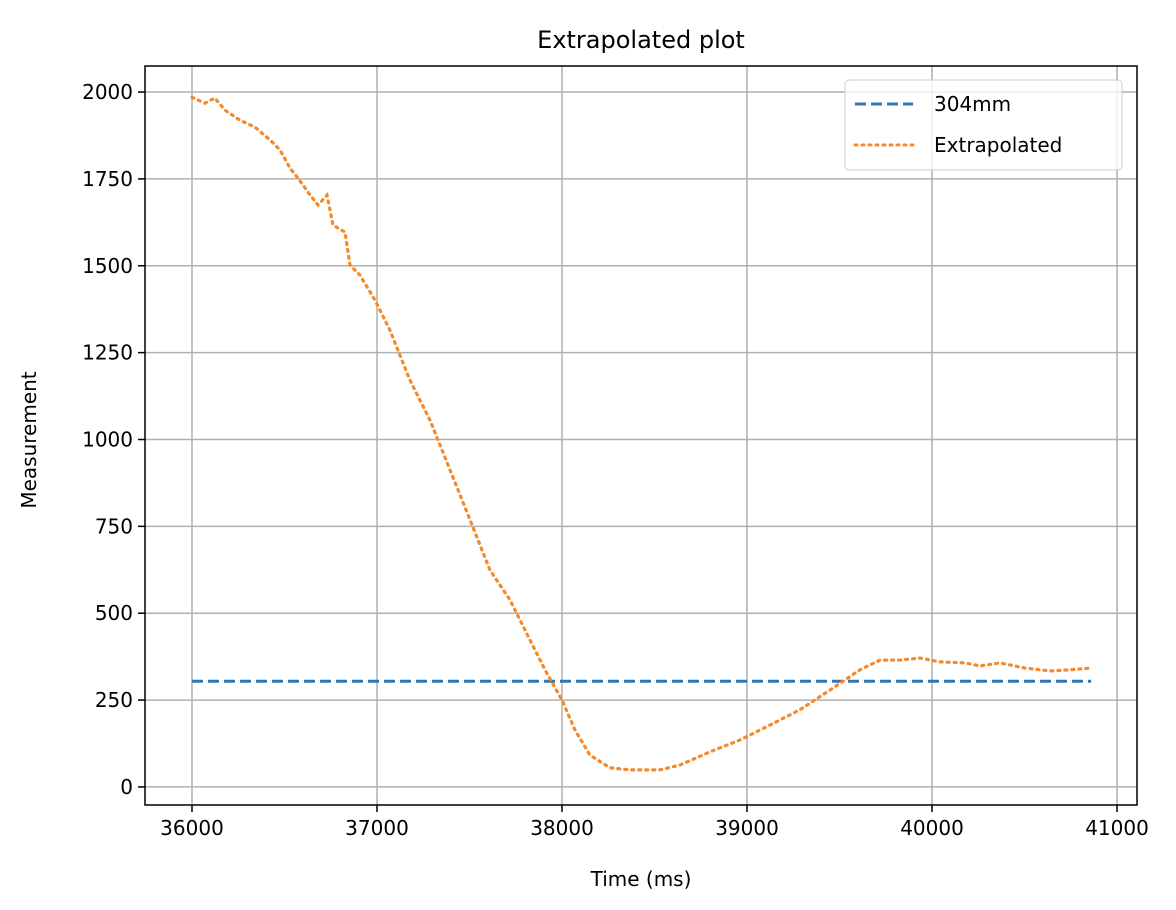  What do you see at coordinates (114, 700) in the screenshot?
I see `y-tick-label: 250` at bounding box center [114, 700].